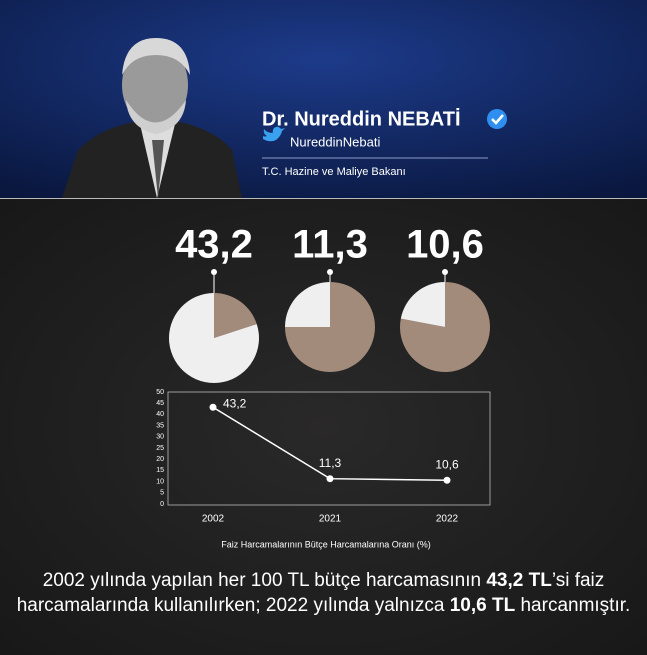 The height and width of the screenshot is (655, 647). What do you see at coordinates (482, 605) in the screenshot?
I see `caption-bold: 10,6 TL` at bounding box center [482, 605].